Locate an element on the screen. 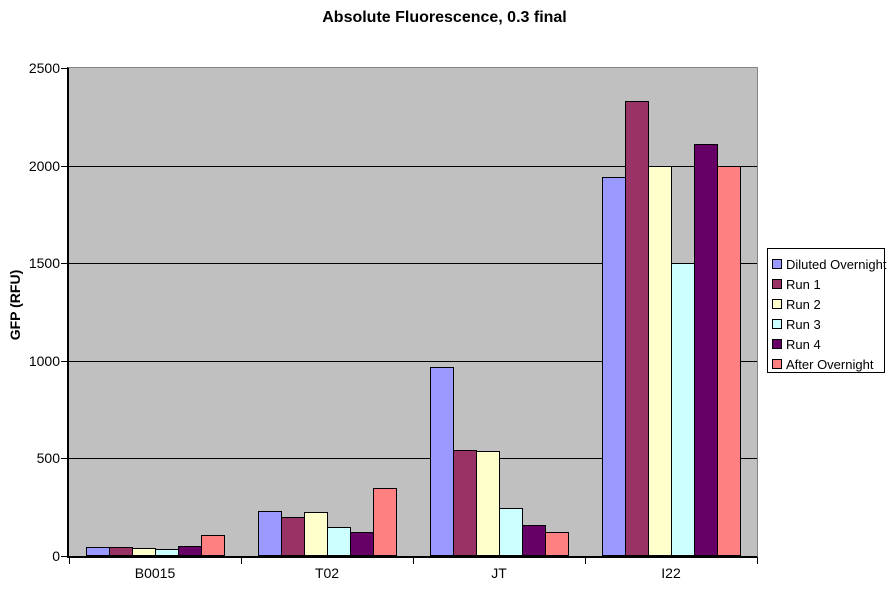 The height and width of the screenshot is (598, 889). legend-item: Run 1 is located at coordinates (826, 284).